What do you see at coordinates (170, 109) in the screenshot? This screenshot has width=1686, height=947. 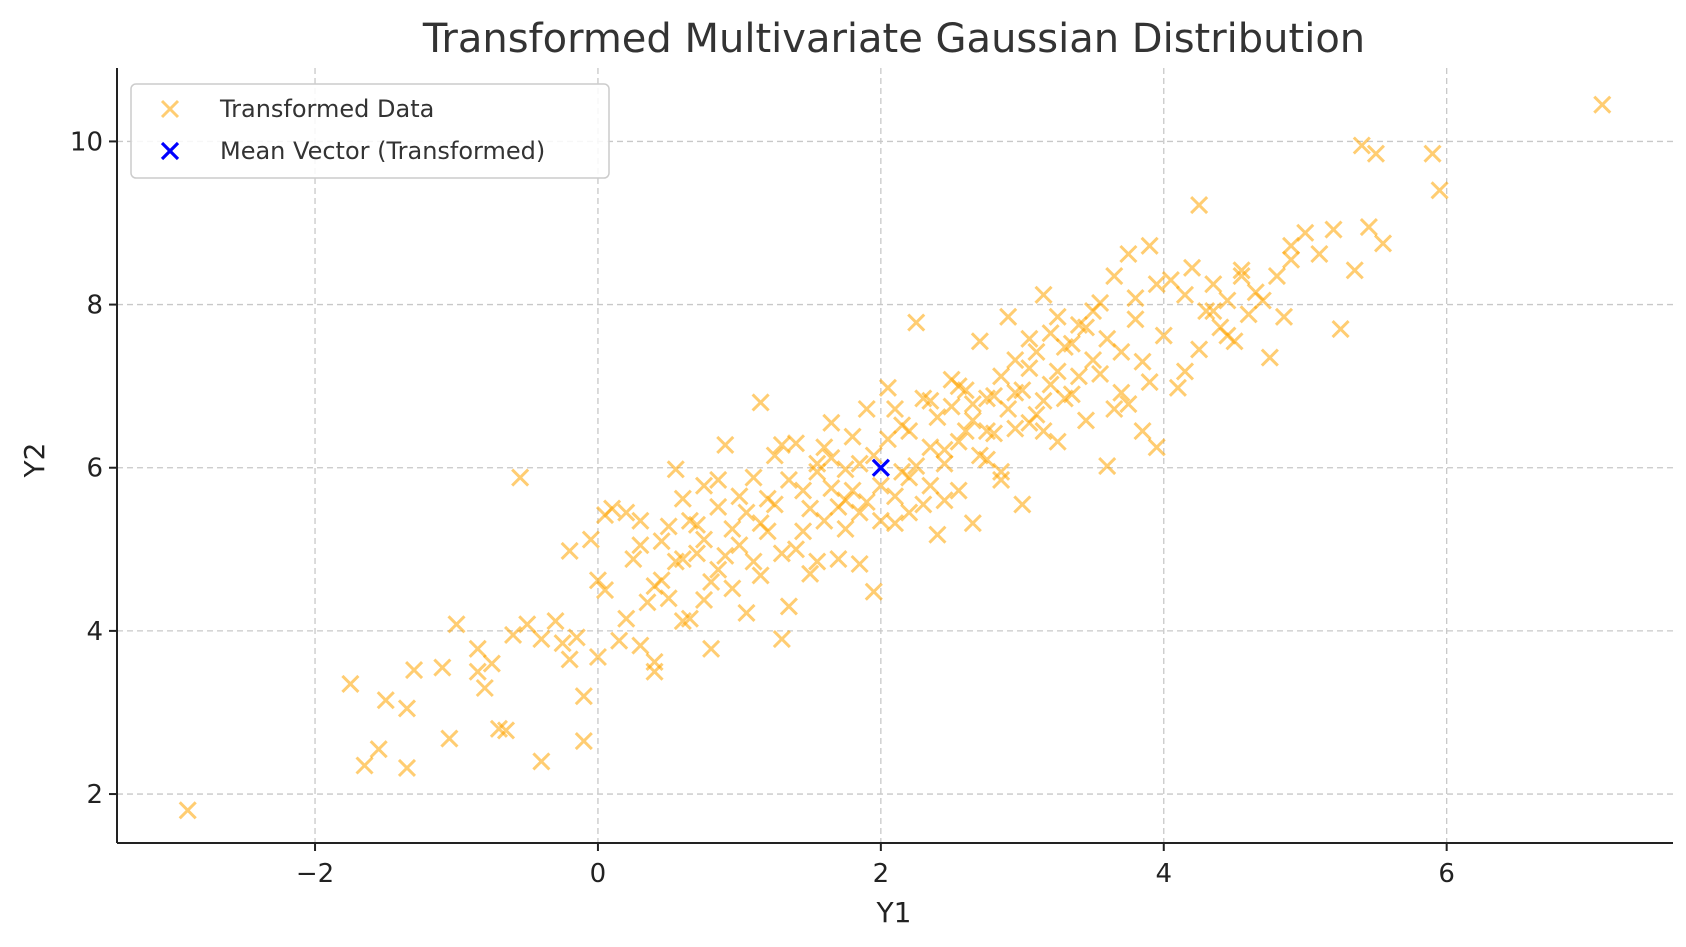 I see `legend-marker-transformed-data` at bounding box center [170, 109].